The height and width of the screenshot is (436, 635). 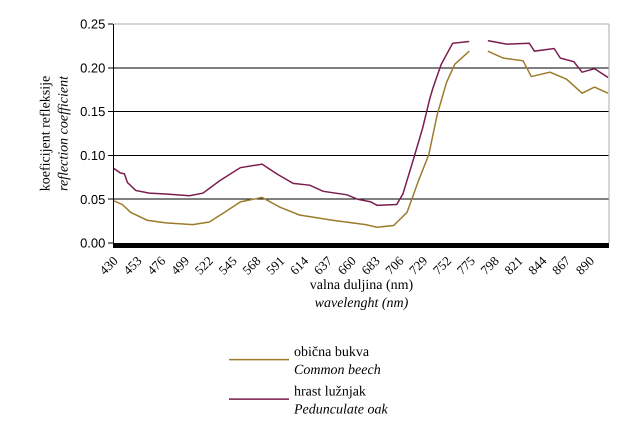 What do you see at coordinates (537, 265) in the screenshot?
I see `x-tick-label: 844` at bounding box center [537, 265].